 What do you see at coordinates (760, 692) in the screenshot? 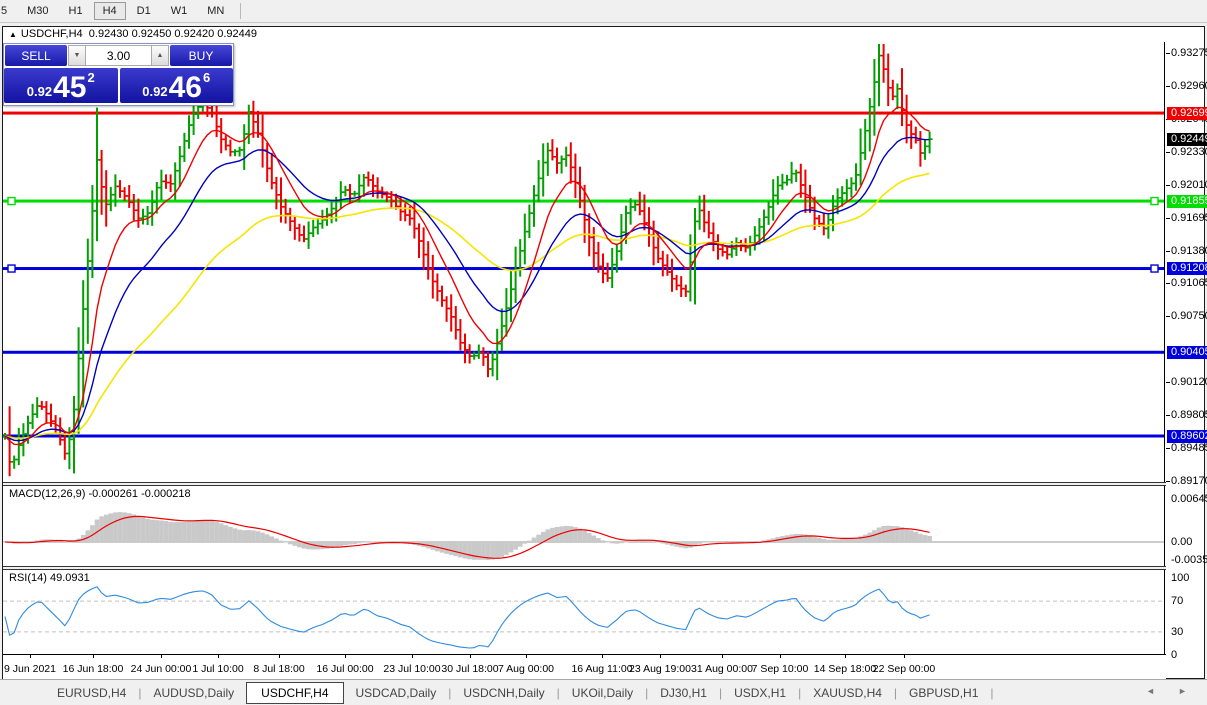
I see `tab-usdx-h1: USDX,H1` at bounding box center [760, 692].